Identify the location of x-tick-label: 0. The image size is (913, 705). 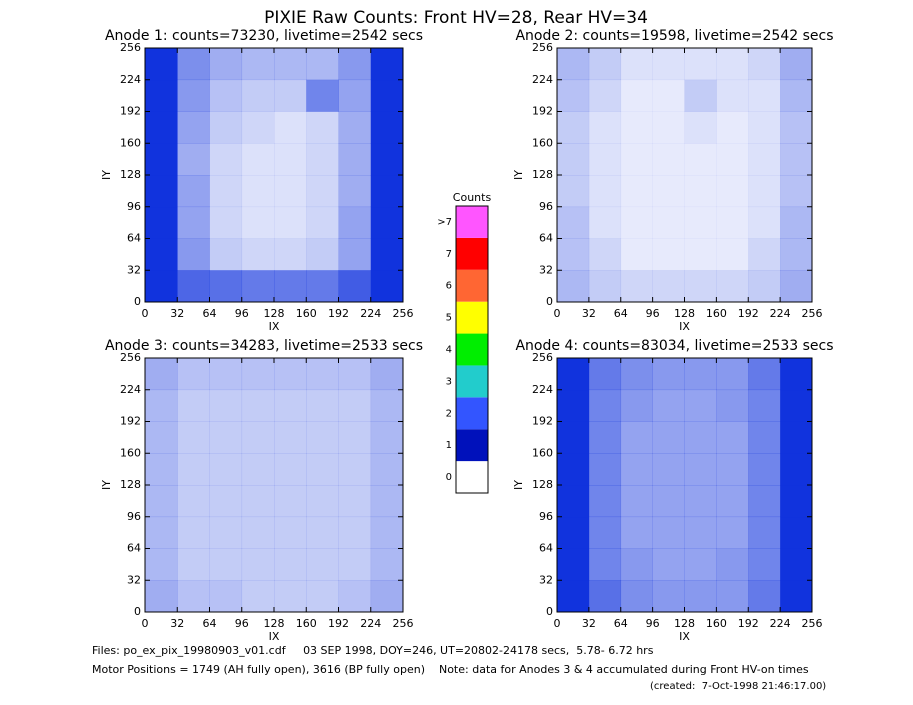
(557, 313).